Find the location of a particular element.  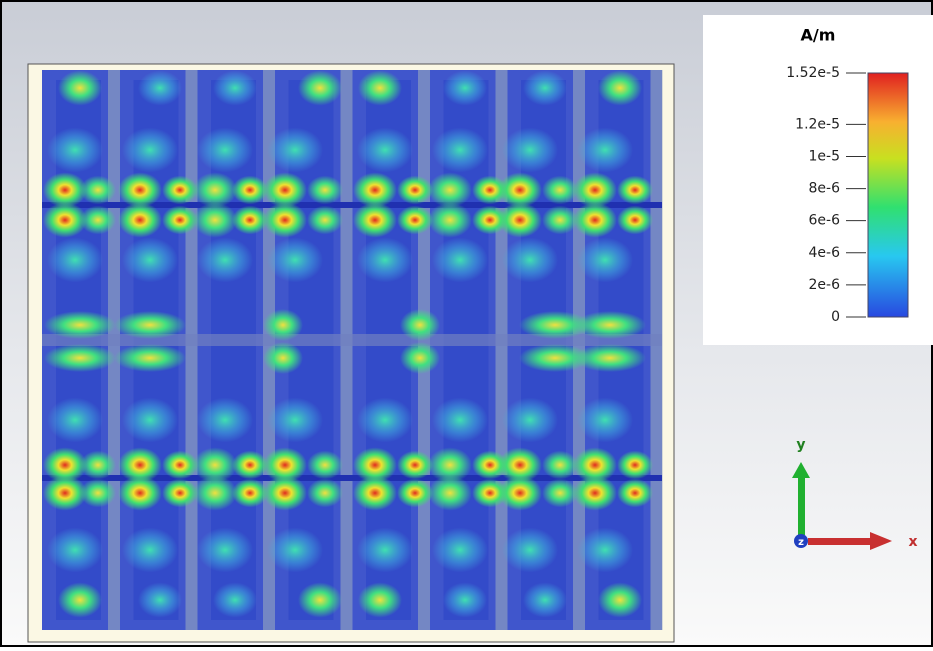

colorbar-tick-label: 4e-6 is located at coordinates (825, 253).